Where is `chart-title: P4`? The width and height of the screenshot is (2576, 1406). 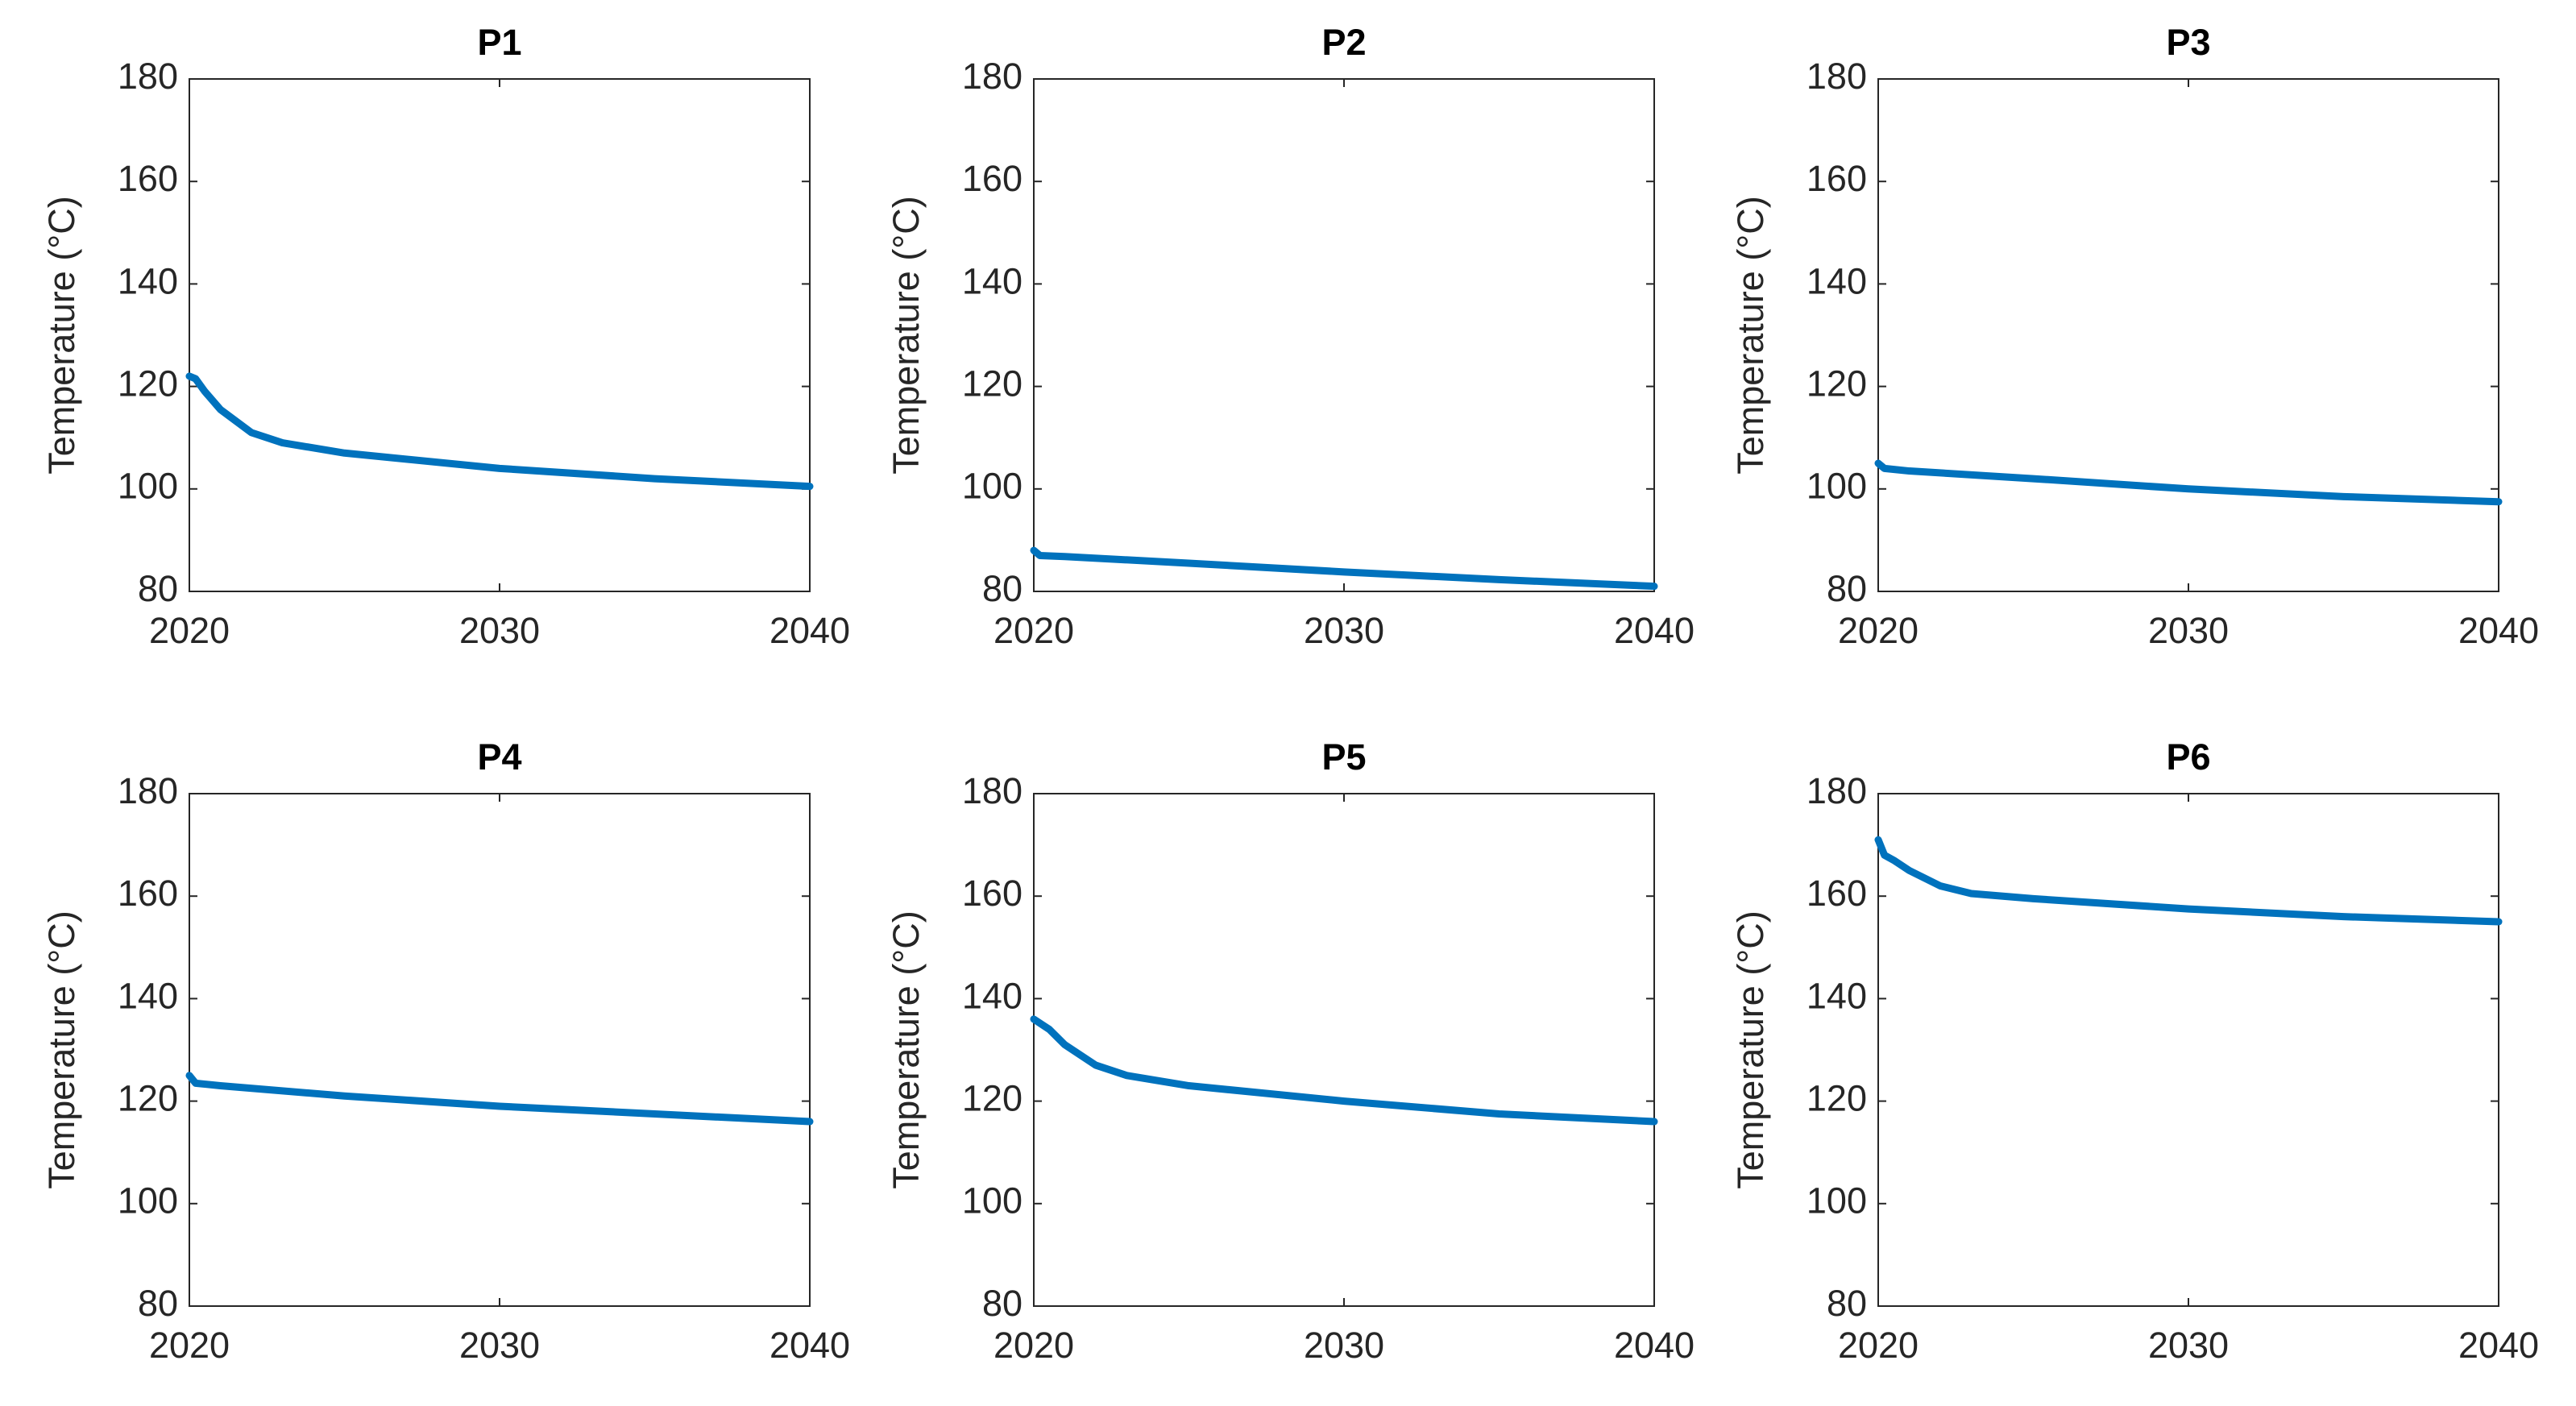 chart-title: P4 is located at coordinates (499, 757).